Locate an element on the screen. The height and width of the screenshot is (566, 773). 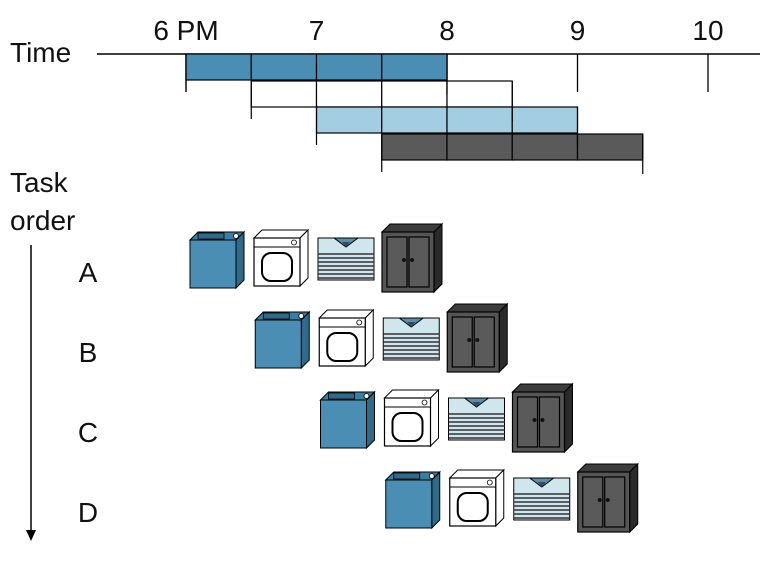
task-row-A: A is located at coordinates (261, 258).